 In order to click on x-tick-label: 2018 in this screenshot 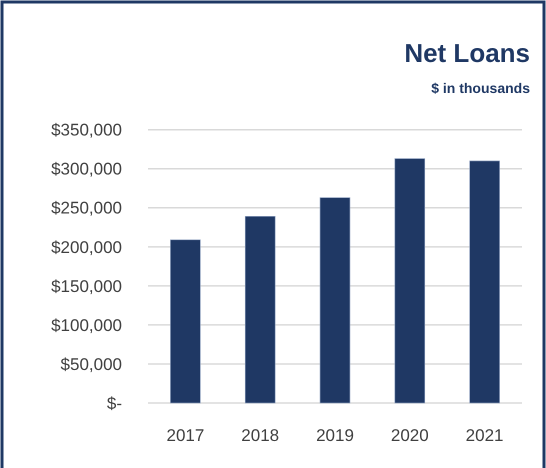, I will do `click(260, 435)`.